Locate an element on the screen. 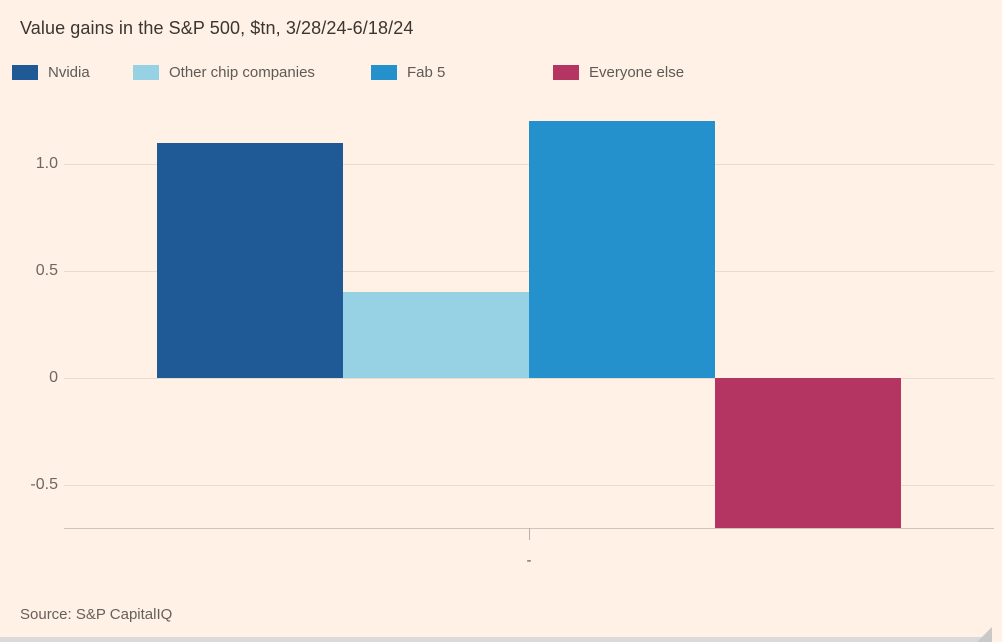 This screenshot has height=642, width=1002. y-axis-tick-label: 1.0 is located at coordinates (46, 163).